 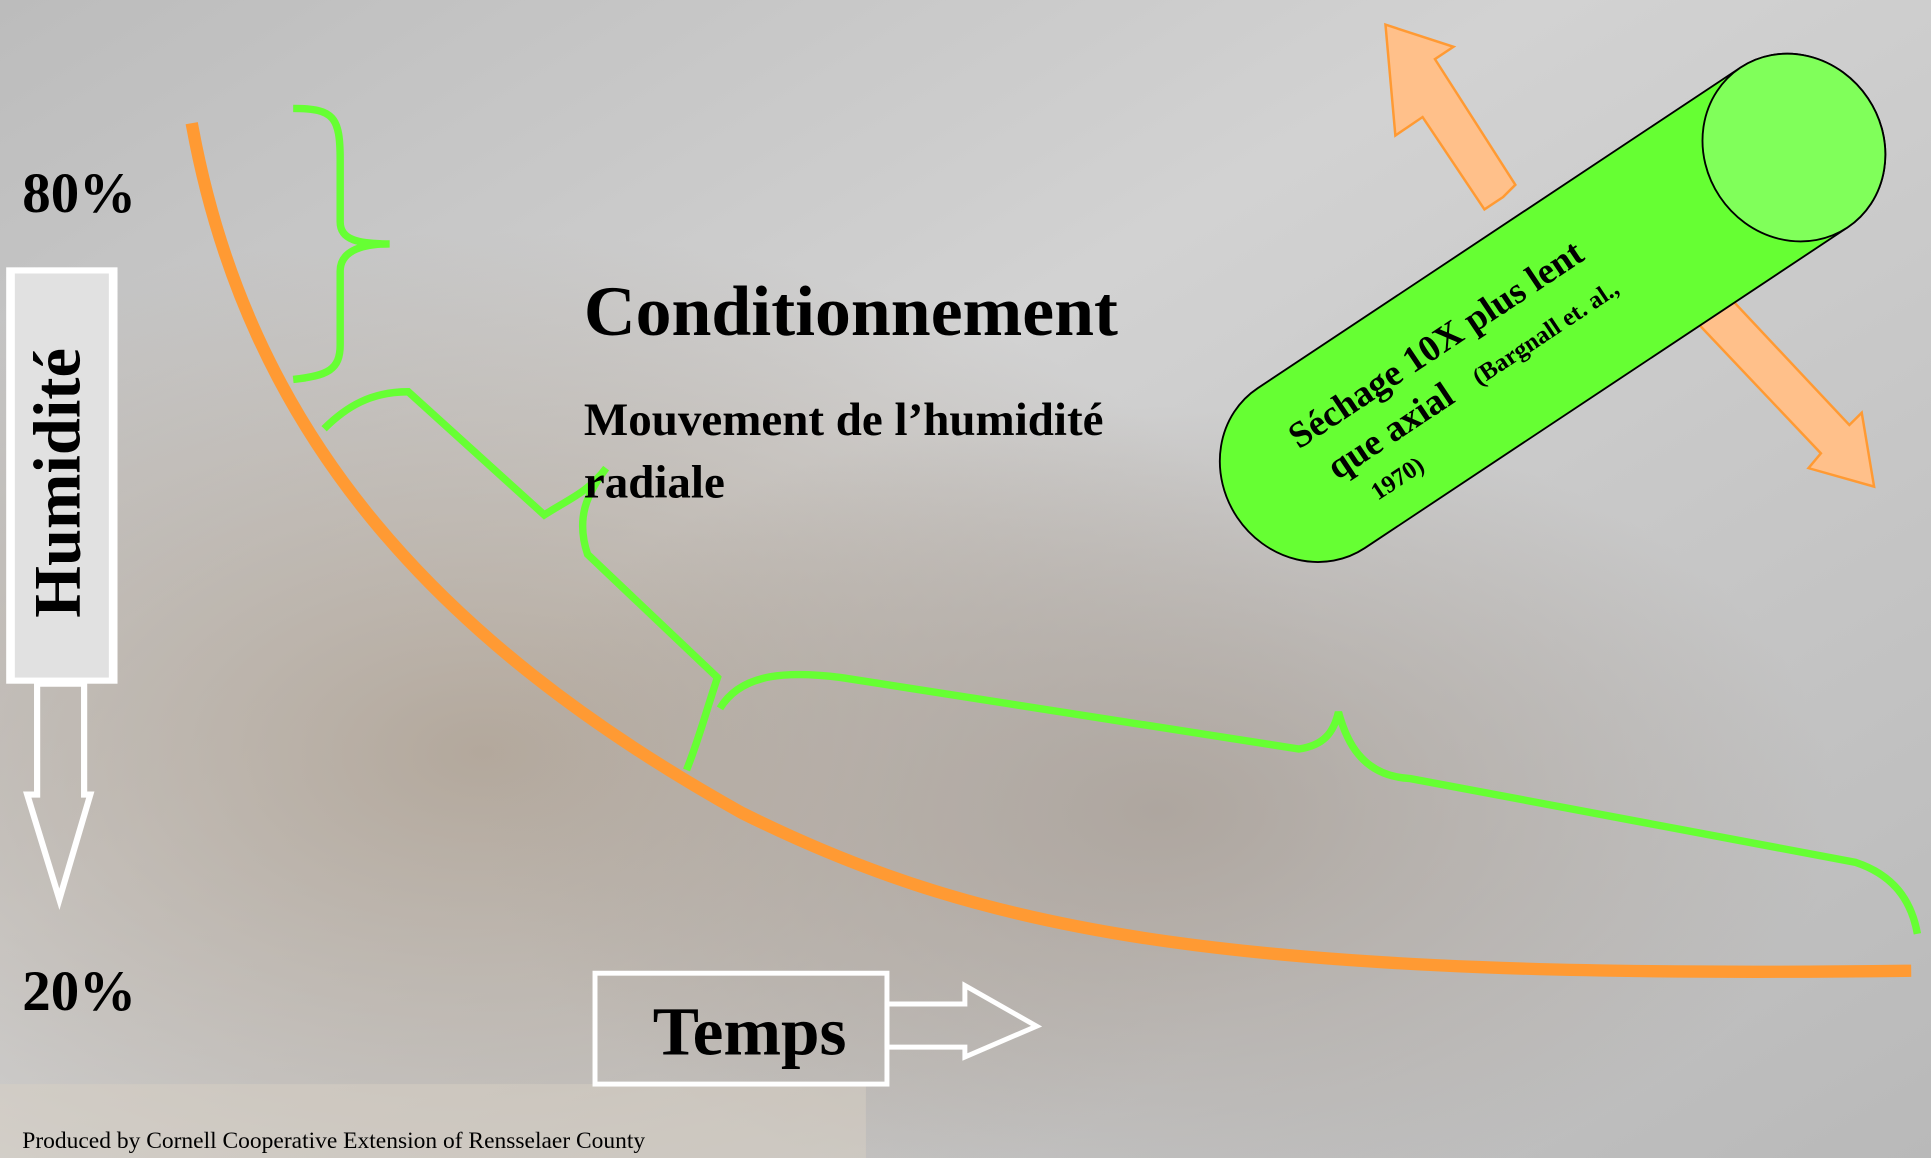 What do you see at coordinates (1794, 147) in the screenshot?
I see `cylinder-end` at bounding box center [1794, 147].